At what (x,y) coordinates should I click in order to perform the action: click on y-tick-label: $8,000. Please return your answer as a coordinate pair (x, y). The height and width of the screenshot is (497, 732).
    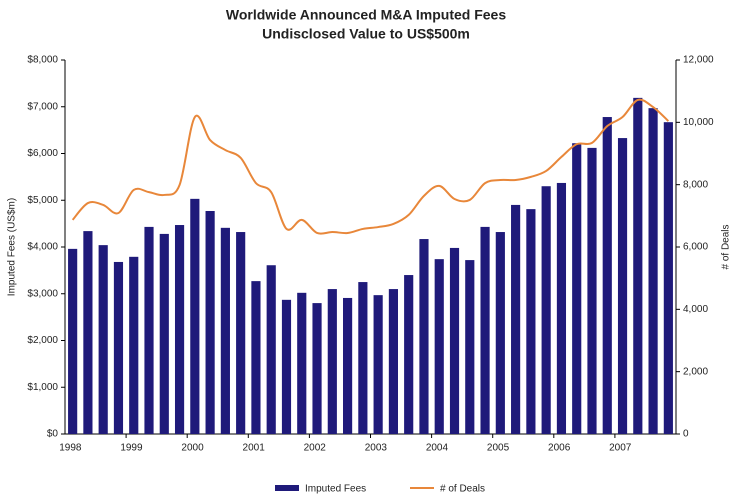
    Looking at the image, I should click on (42, 60).